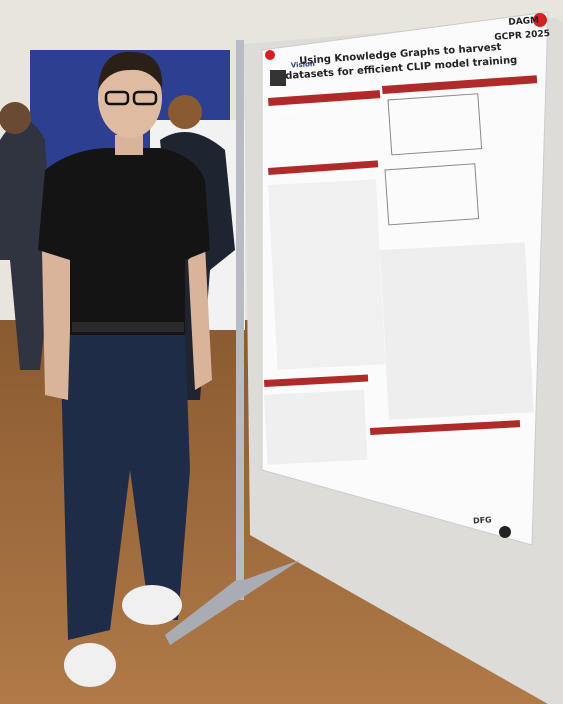 Image resolution: width=563 pixels, height=704 pixels. Describe the element at coordinates (124, 241) in the screenshot. I see `shirt` at that location.